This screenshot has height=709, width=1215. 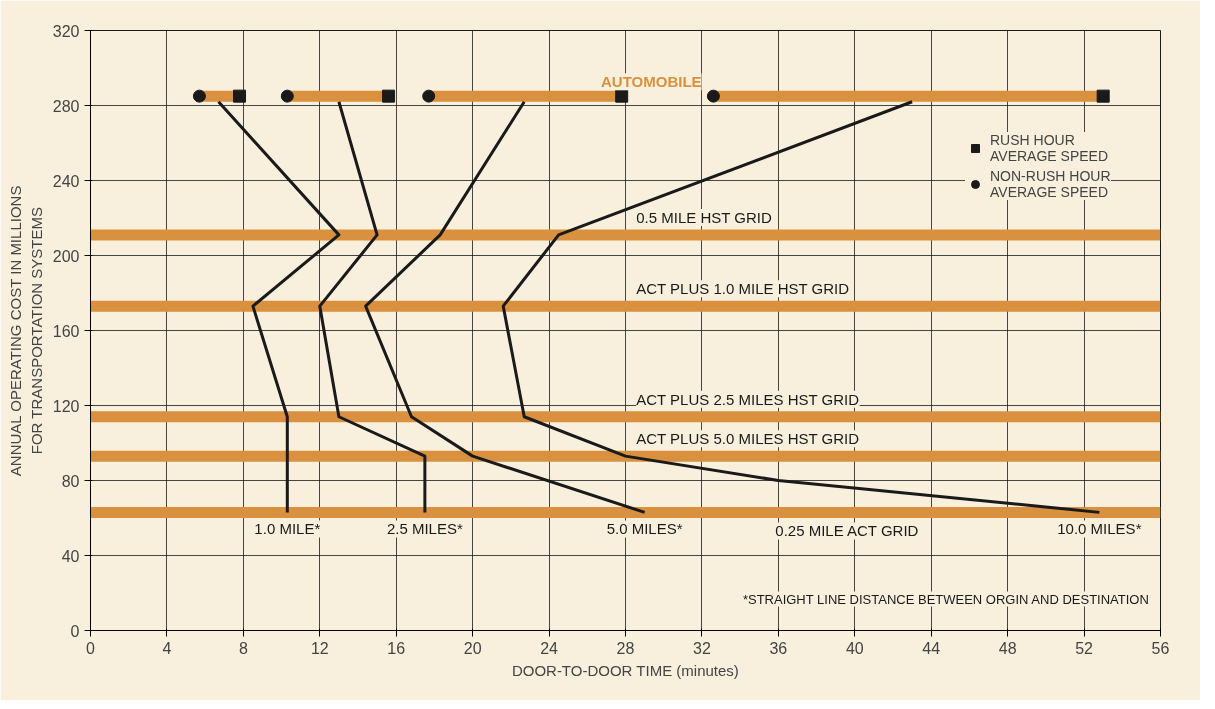 What do you see at coordinates (243, 648) in the screenshot?
I see `x-tick-label: 8` at bounding box center [243, 648].